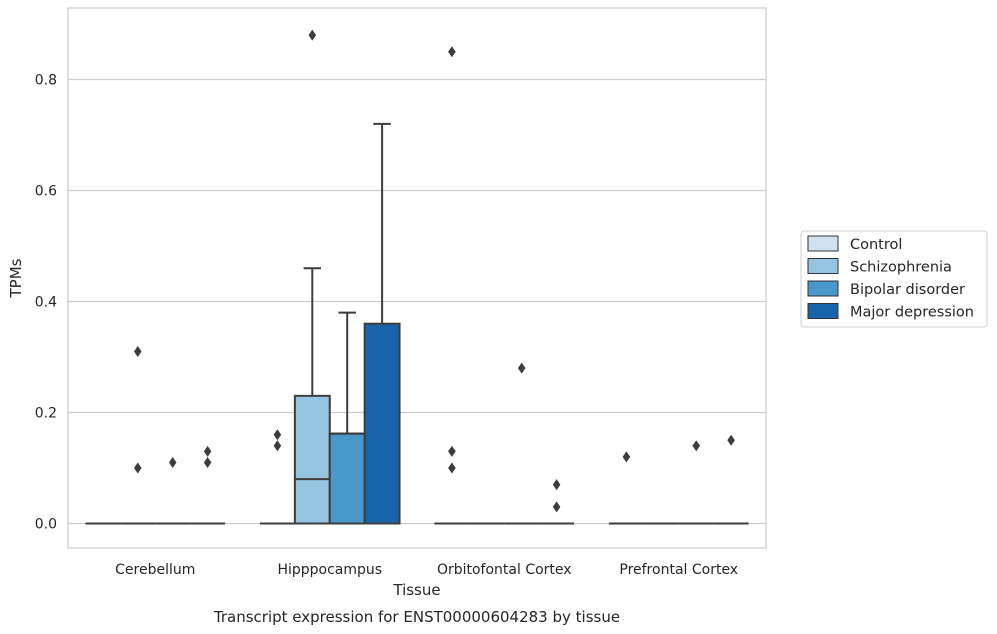 The width and height of the screenshot is (997, 634). I want to click on x-tick-label: Prefrontal Cortex, so click(678, 570).